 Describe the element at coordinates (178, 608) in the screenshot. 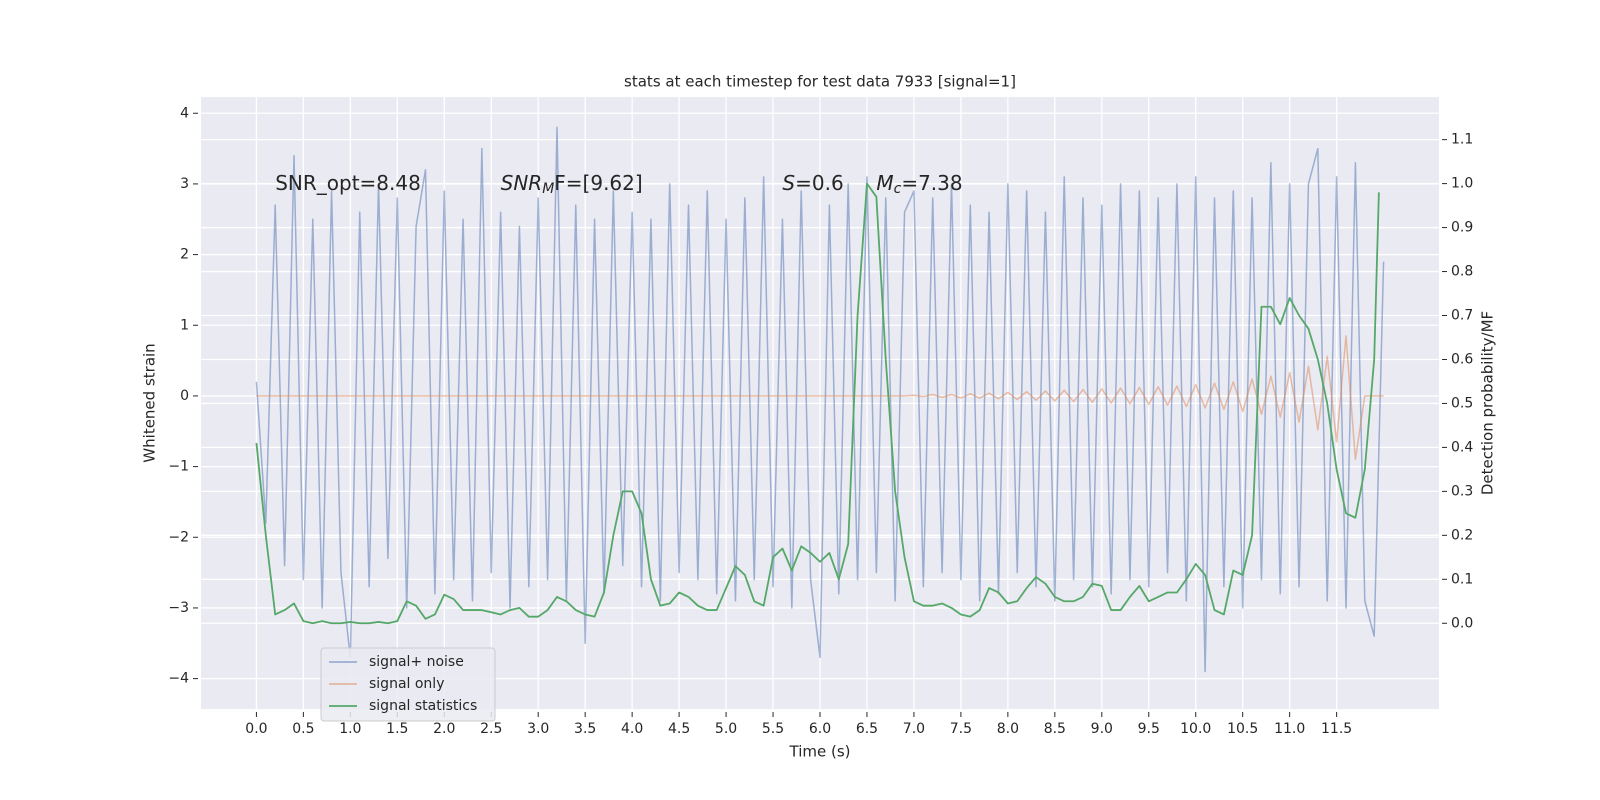

I see `y-tick-label: −3` at that location.